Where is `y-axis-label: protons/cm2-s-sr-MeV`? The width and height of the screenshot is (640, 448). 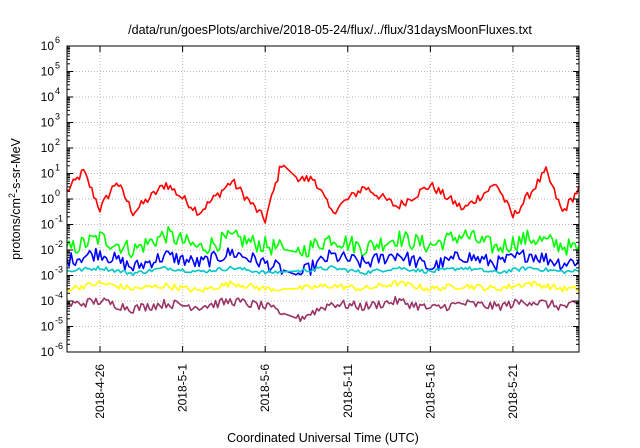
y-axis-label: protons/cm2-s-sr-MeV is located at coordinates (15, 198).